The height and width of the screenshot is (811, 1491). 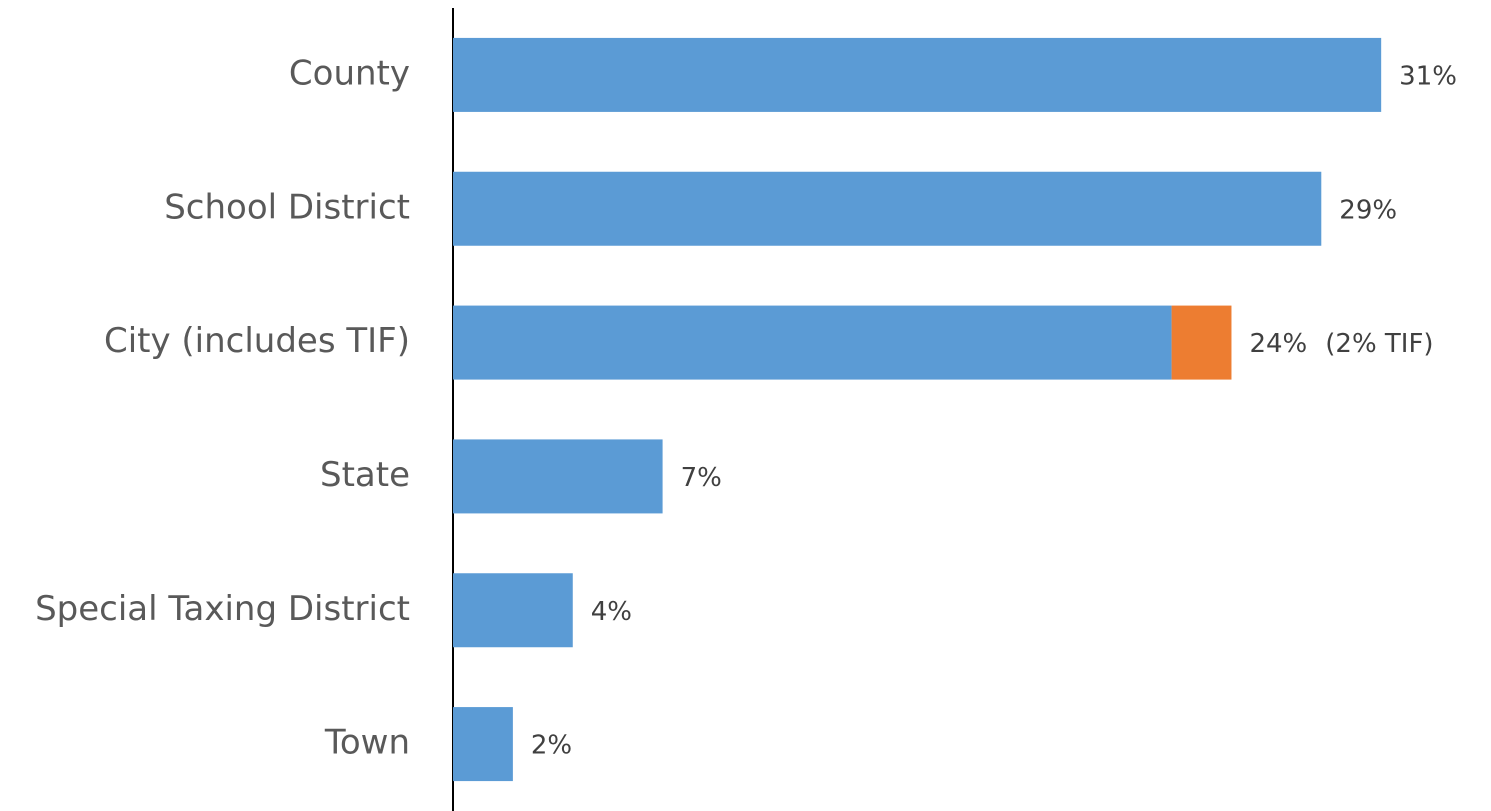 What do you see at coordinates (365, 475) in the screenshot?
I see `category-label: State` at bounding box center [365, 475].